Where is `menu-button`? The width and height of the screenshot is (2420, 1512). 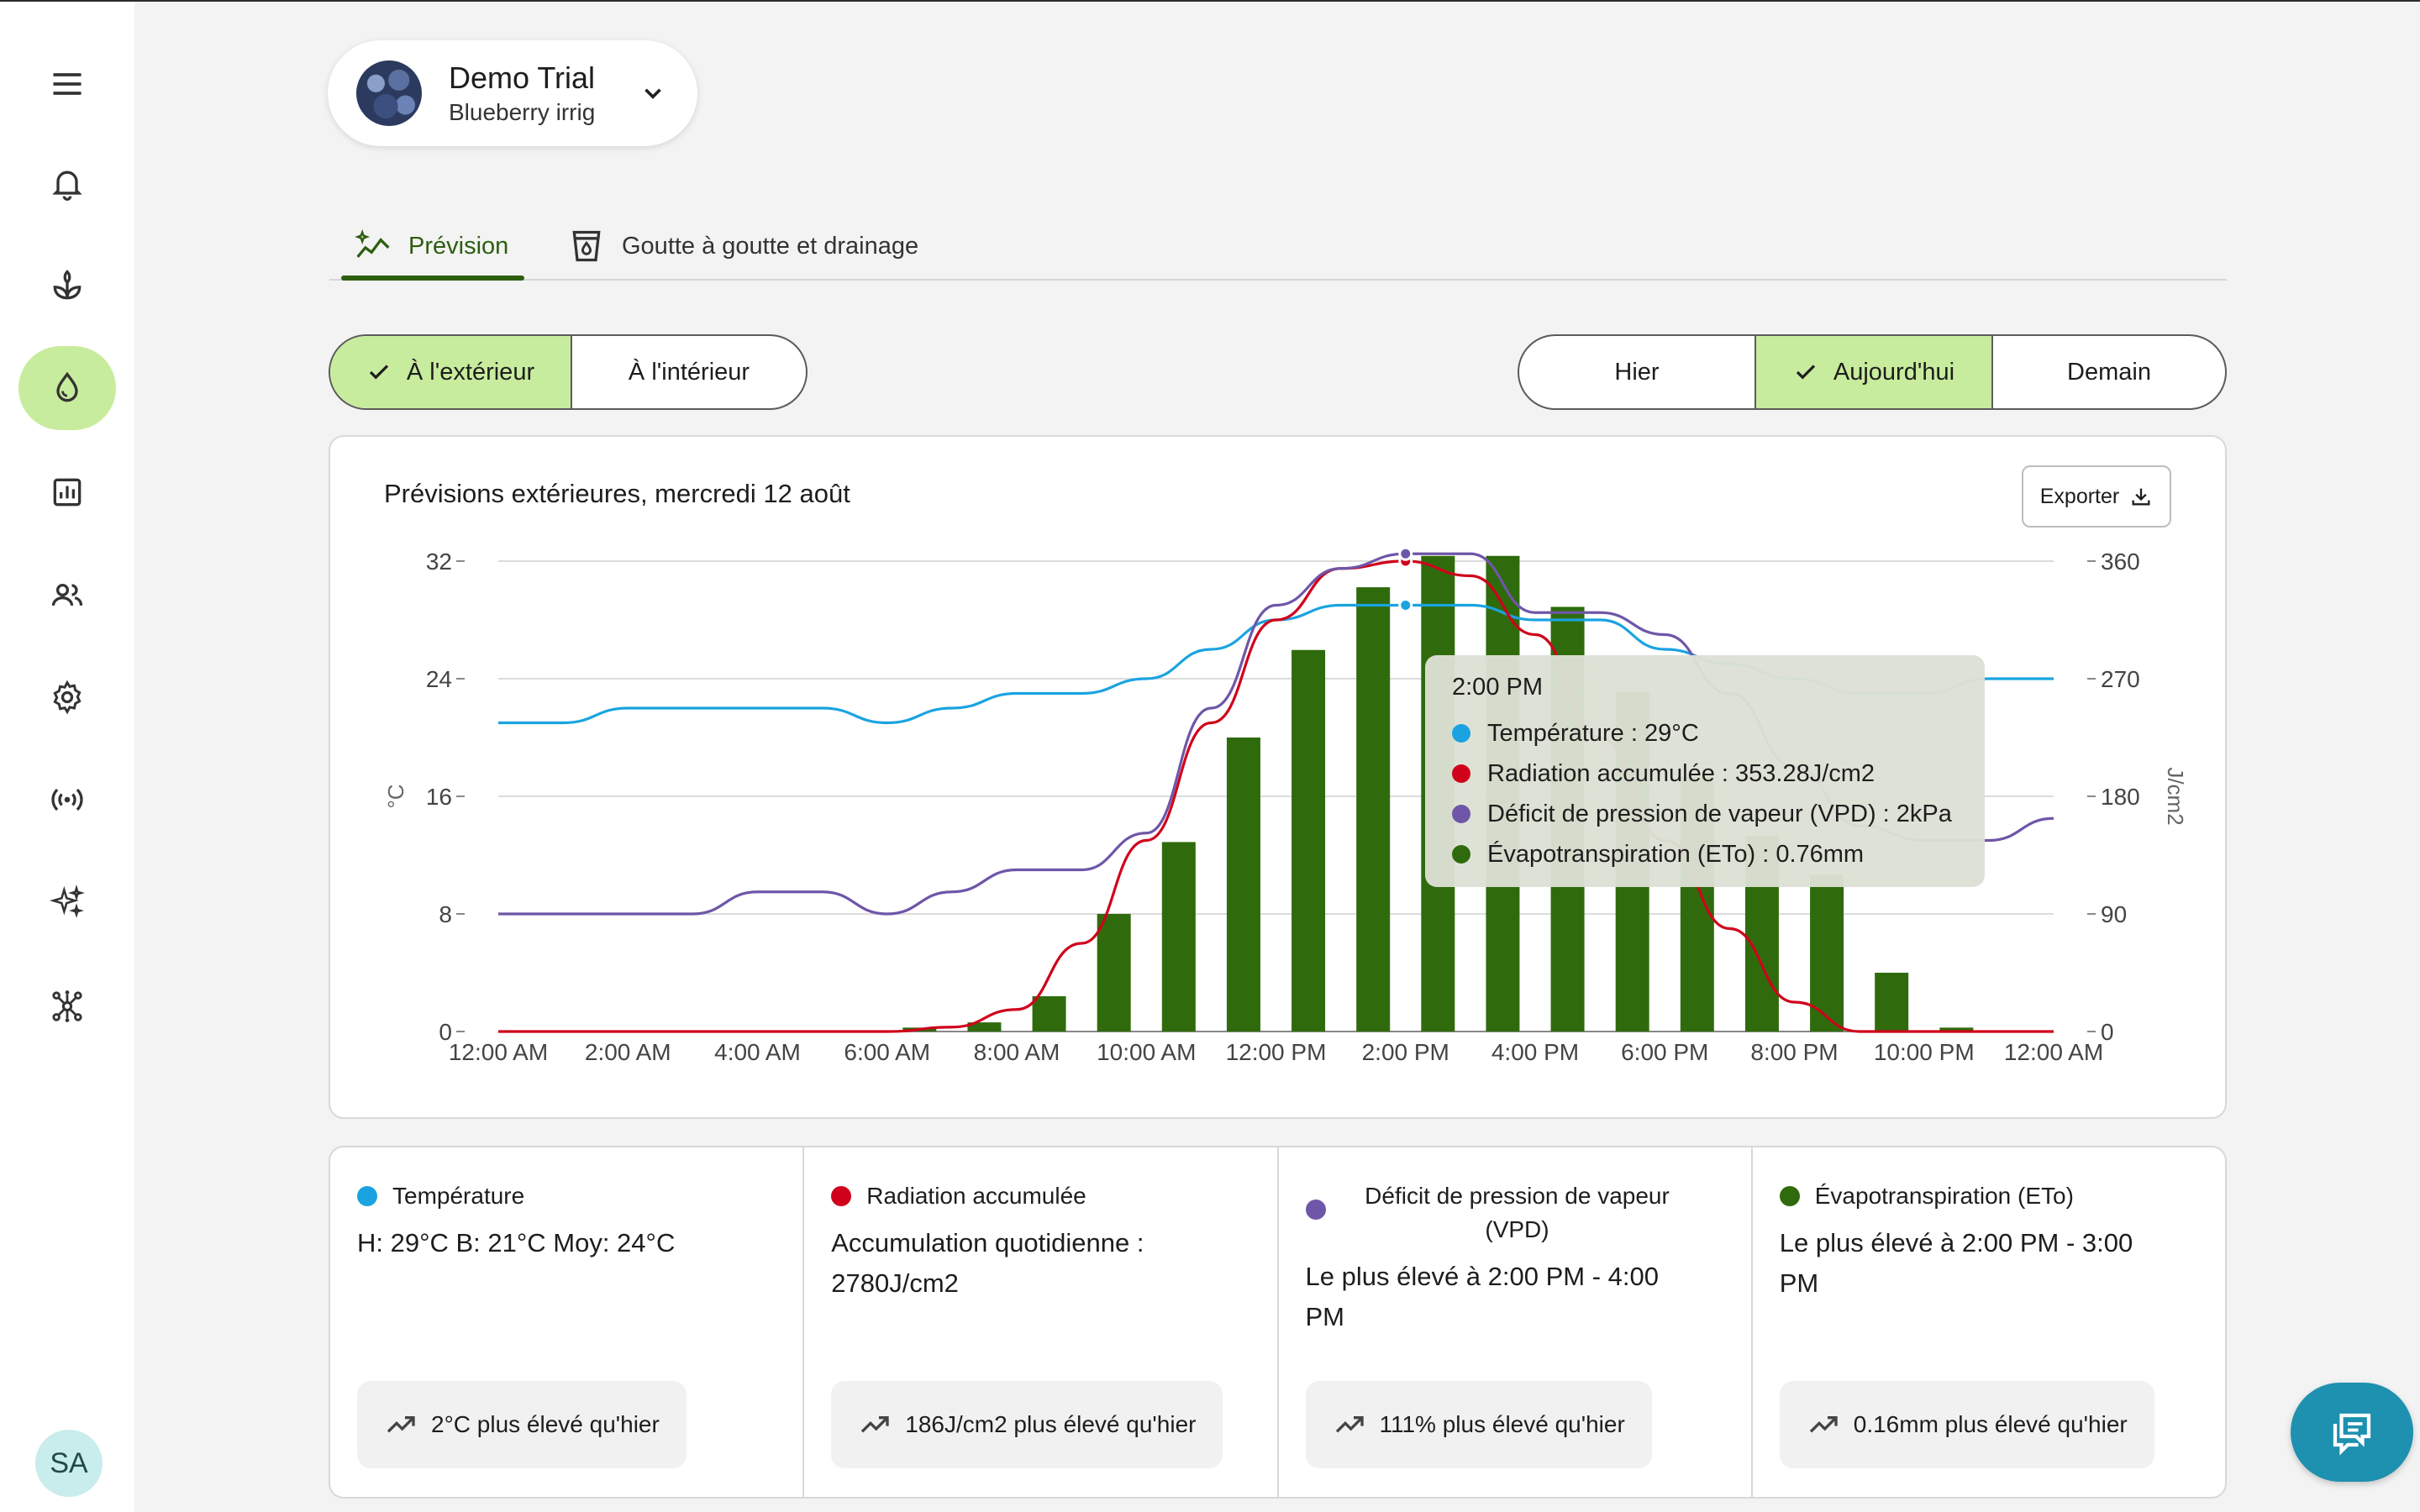 menu-button is located at coordinates (67, 84).